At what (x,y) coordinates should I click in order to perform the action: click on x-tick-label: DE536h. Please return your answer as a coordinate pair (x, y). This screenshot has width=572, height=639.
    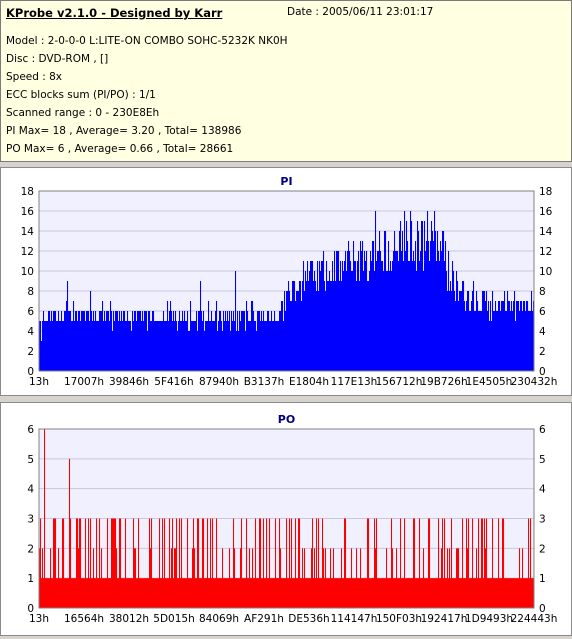
    Looking at the image, I should click on (308, 619).